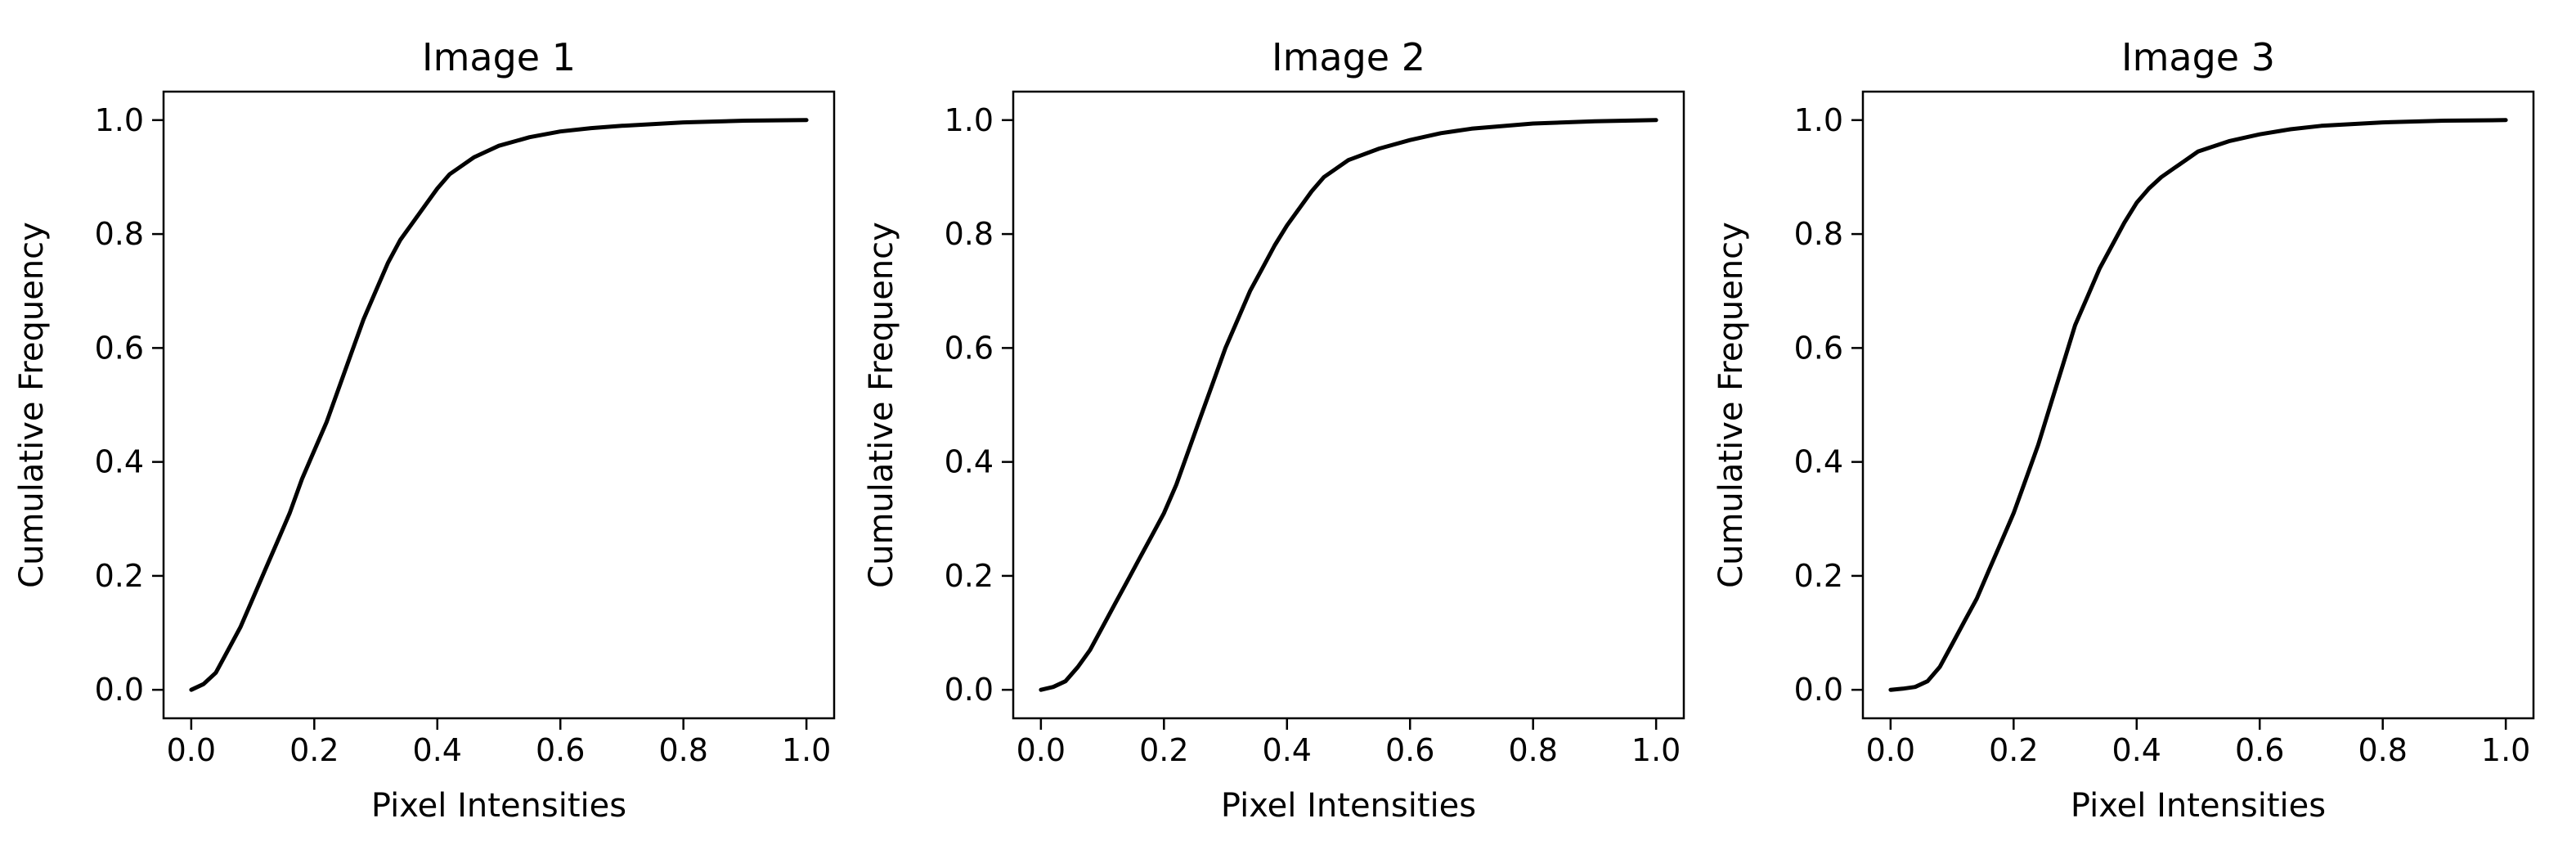 The image size is (2576, 859). Describe the element at coordinates (1348, 57) in the screenshot. I see `chart-title: Image 2` at that location.